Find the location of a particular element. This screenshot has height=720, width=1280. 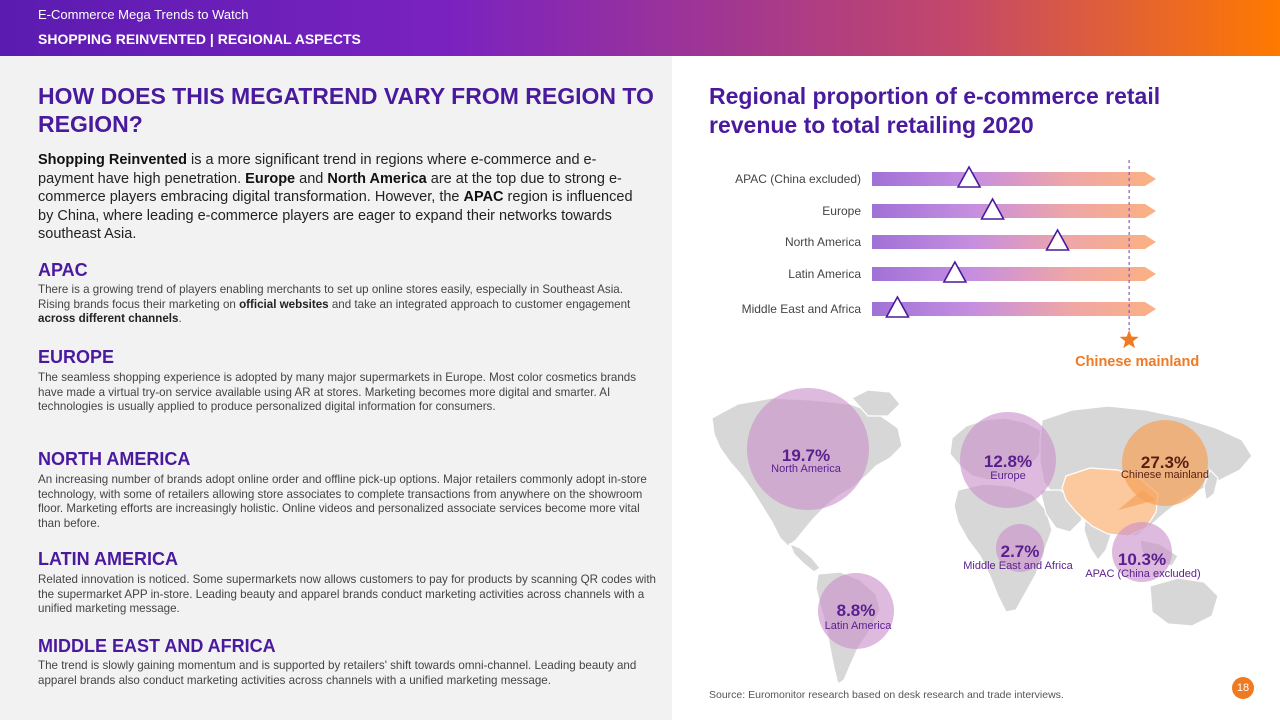

intro-run: APAC is located at coordinates (483, 197).